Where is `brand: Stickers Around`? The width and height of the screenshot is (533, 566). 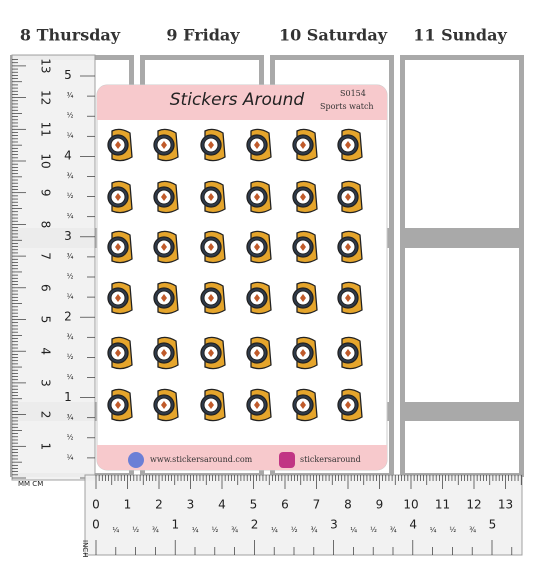
brand: Stickers Around is located at coordinates (237, 100).